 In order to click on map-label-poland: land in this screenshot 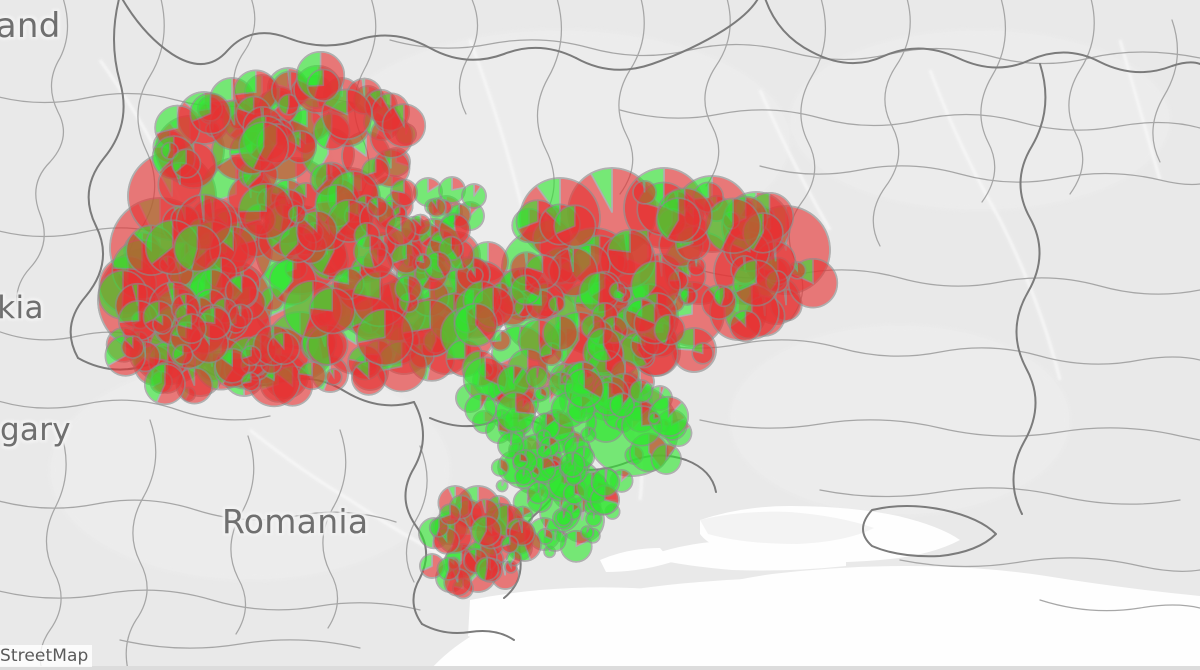, I will do `click(30, 26)`.